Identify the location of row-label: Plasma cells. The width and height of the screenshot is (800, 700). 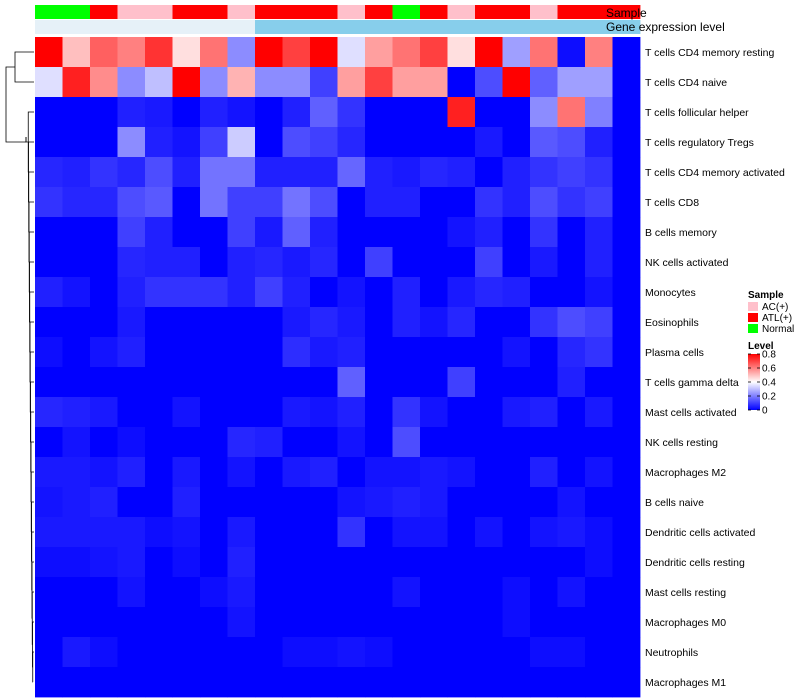
(674, 353).